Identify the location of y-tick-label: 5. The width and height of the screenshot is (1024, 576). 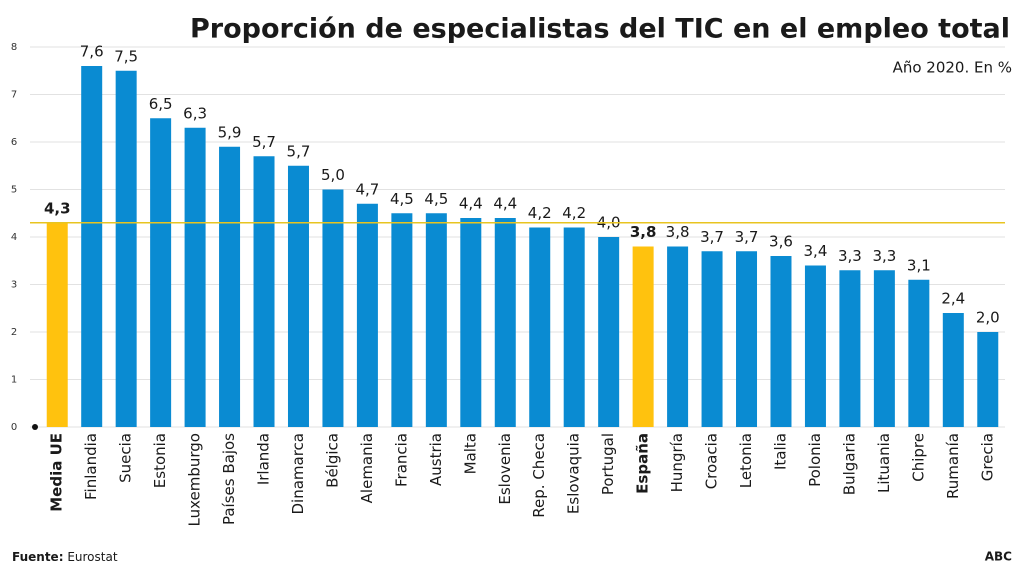
(14, 190).